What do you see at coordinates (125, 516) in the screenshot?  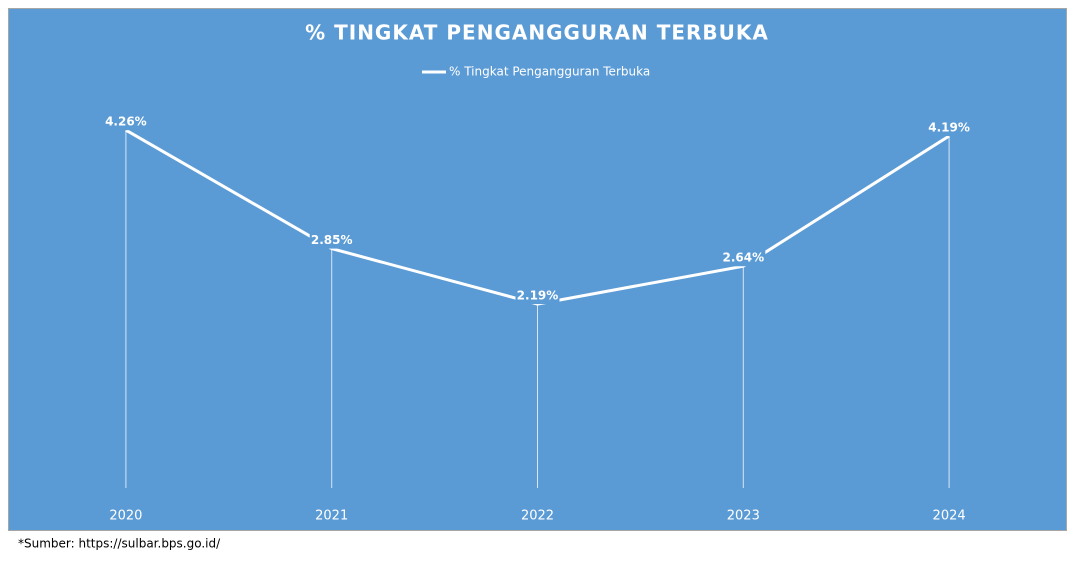 I see `x-tick-label: 2020` at bounding box center [125, 516].